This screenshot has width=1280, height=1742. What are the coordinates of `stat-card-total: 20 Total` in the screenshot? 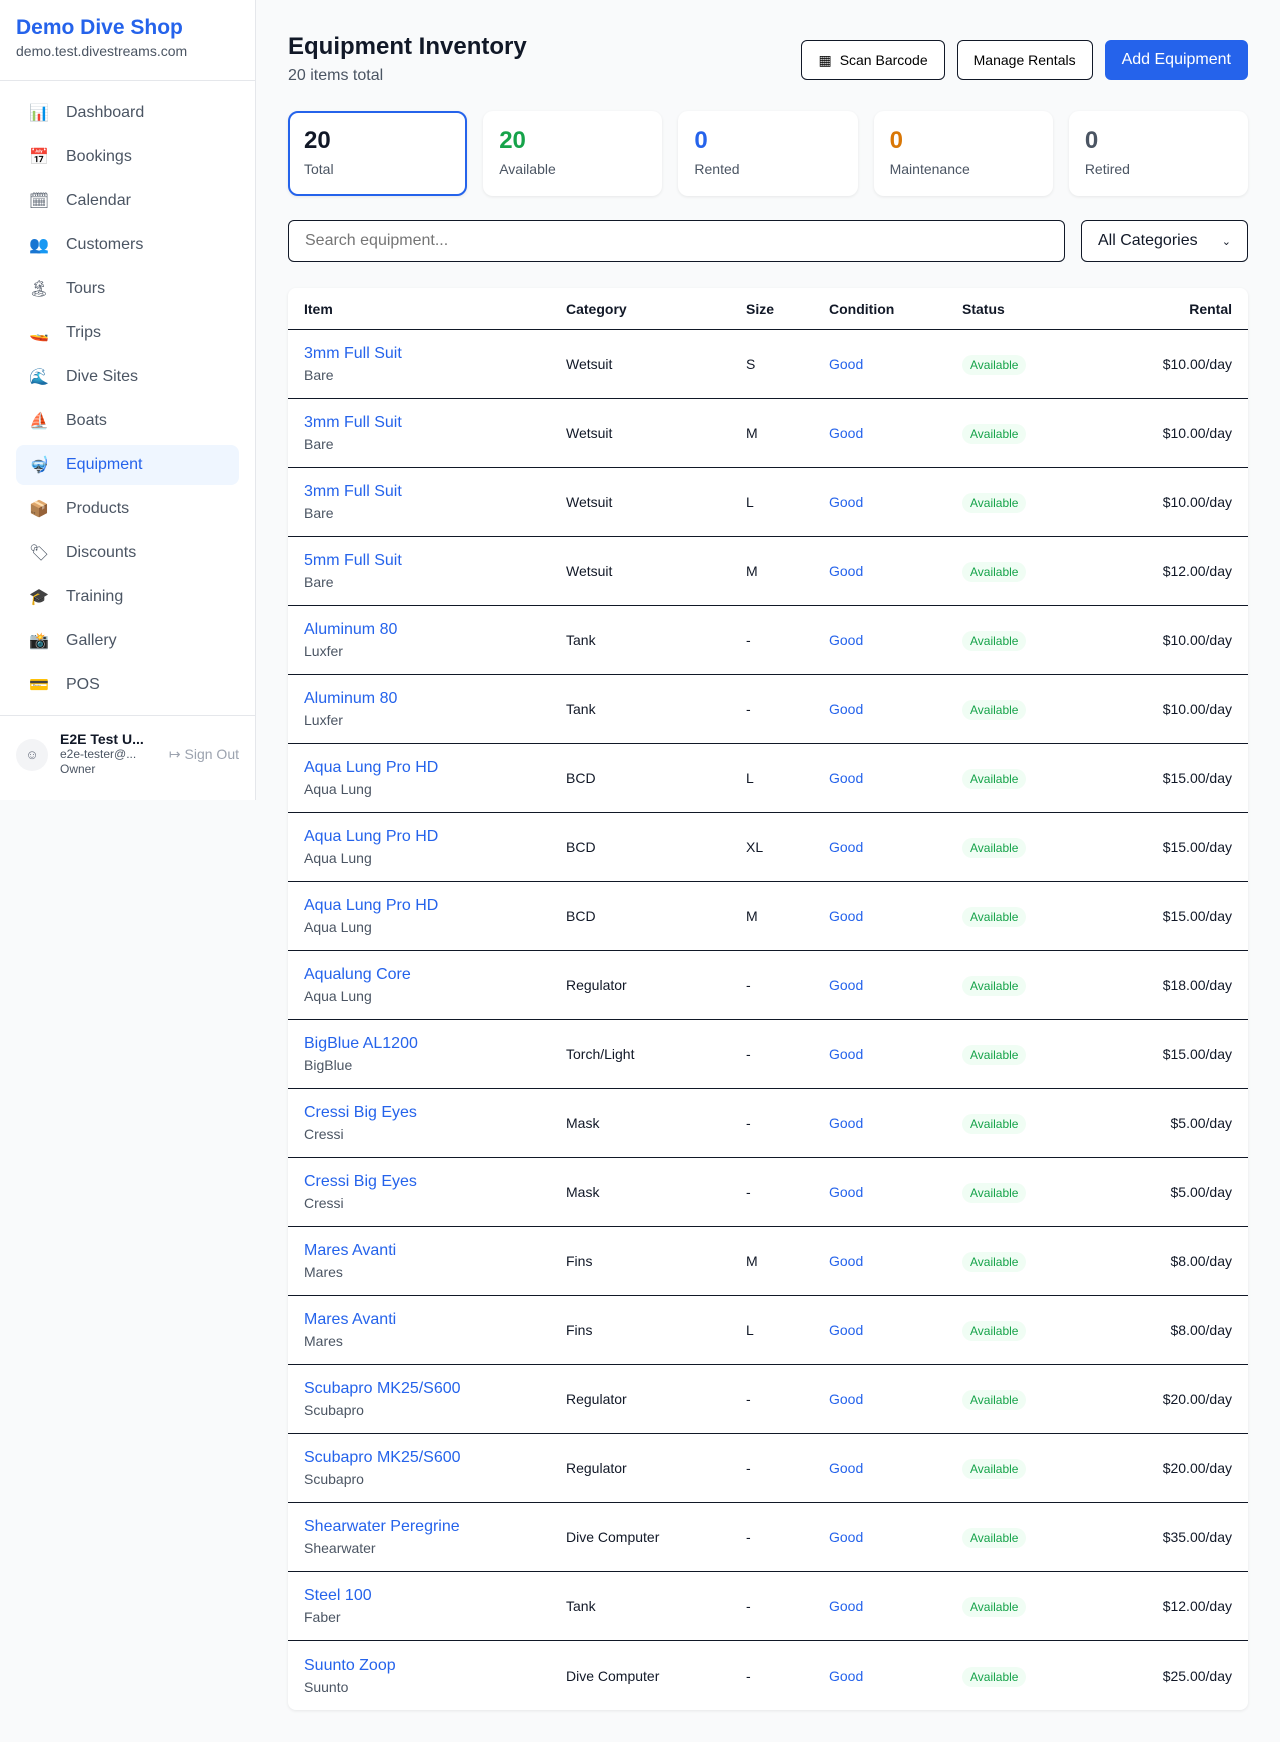 It's located at (378, 153).